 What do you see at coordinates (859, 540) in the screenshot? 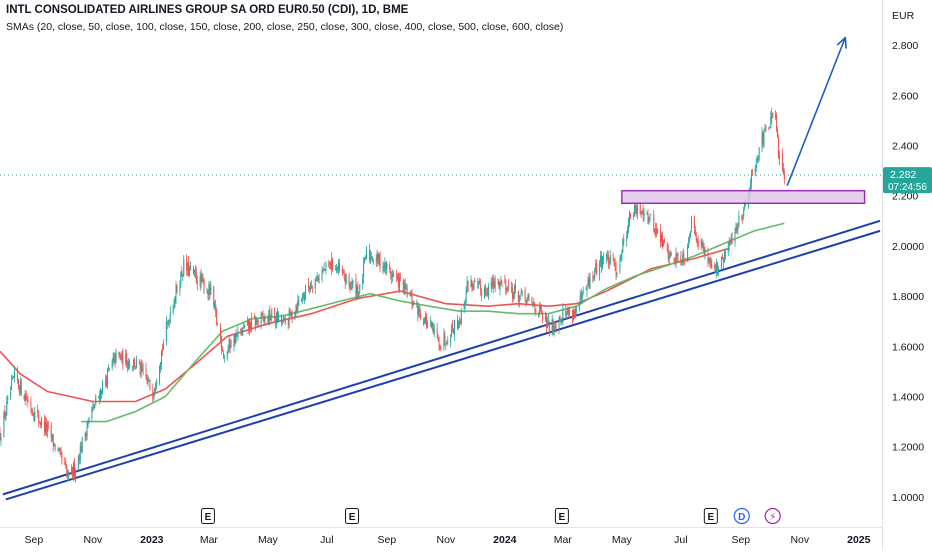
I see `x-tick-label: 2025` at bounding box center [859, 540].